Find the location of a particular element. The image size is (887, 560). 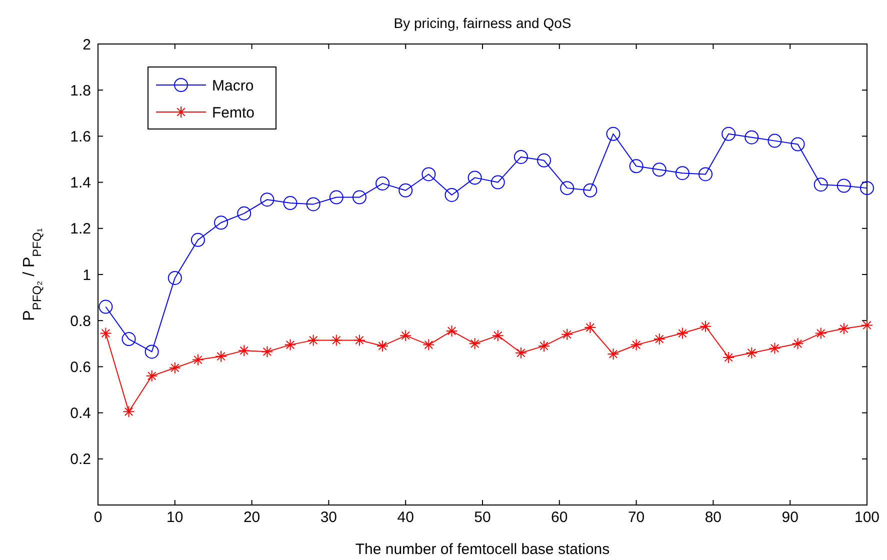

y-tick-label: 0.4 is located at coordinates (80, 413).